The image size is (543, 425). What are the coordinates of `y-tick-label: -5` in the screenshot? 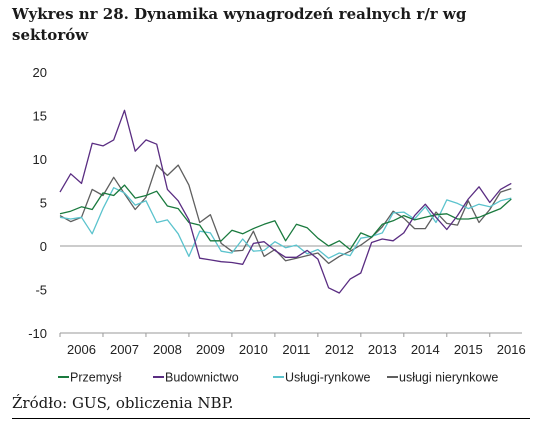 It's located at (41, 290).